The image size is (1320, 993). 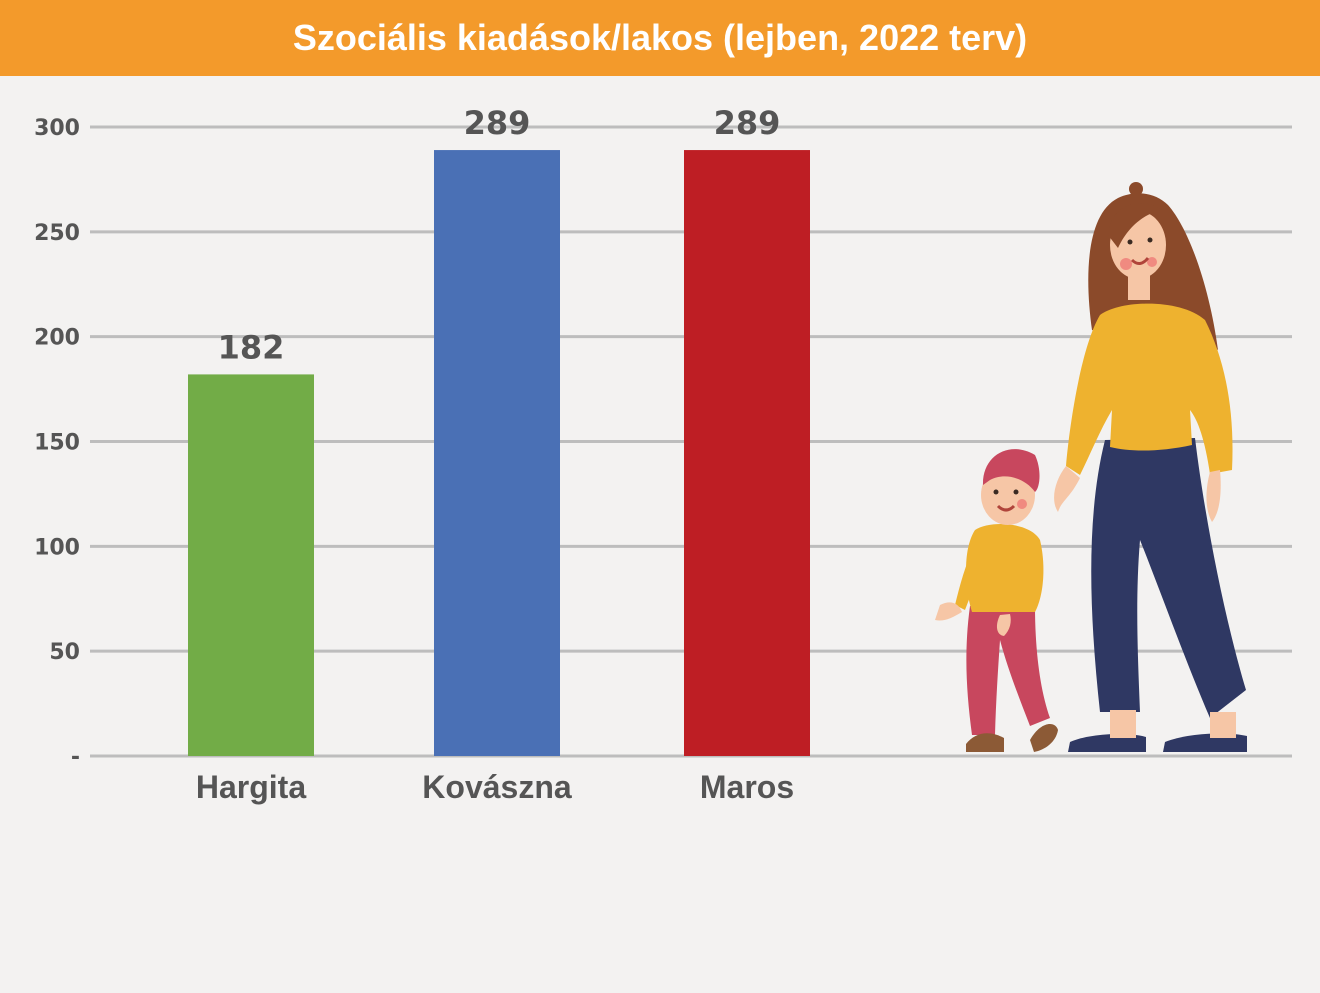 I want to click on x-category-label: Kovászna, so click(x=497, y=787).